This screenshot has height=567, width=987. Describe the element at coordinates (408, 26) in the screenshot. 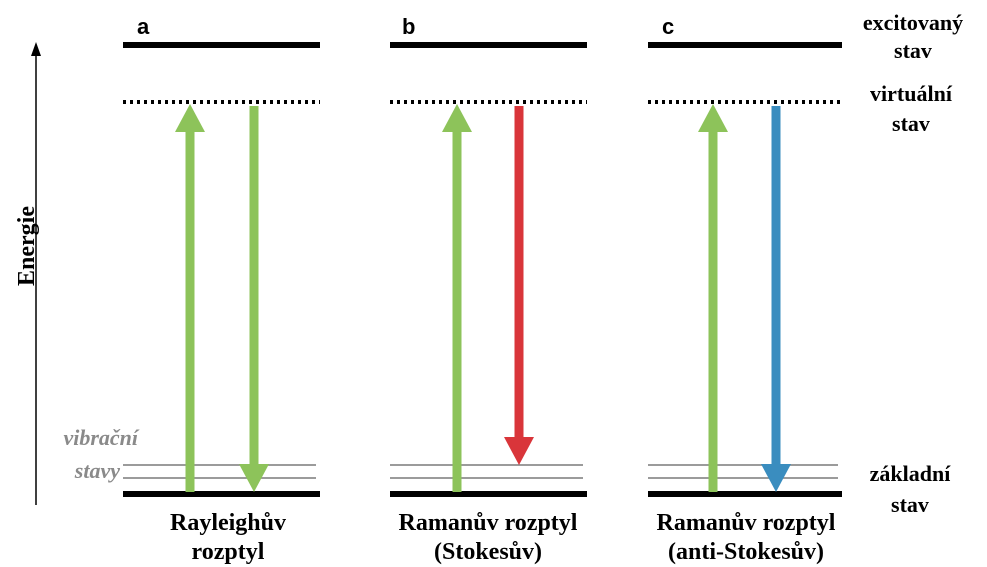

I see `panel-letter: b` at that location.